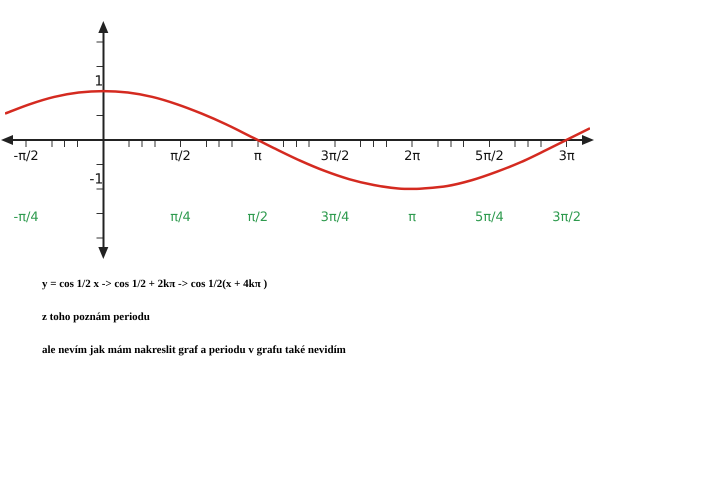 This screenshot has width=711, height=500. I want to click on x-tick-label: 2π, so click(412, 156).